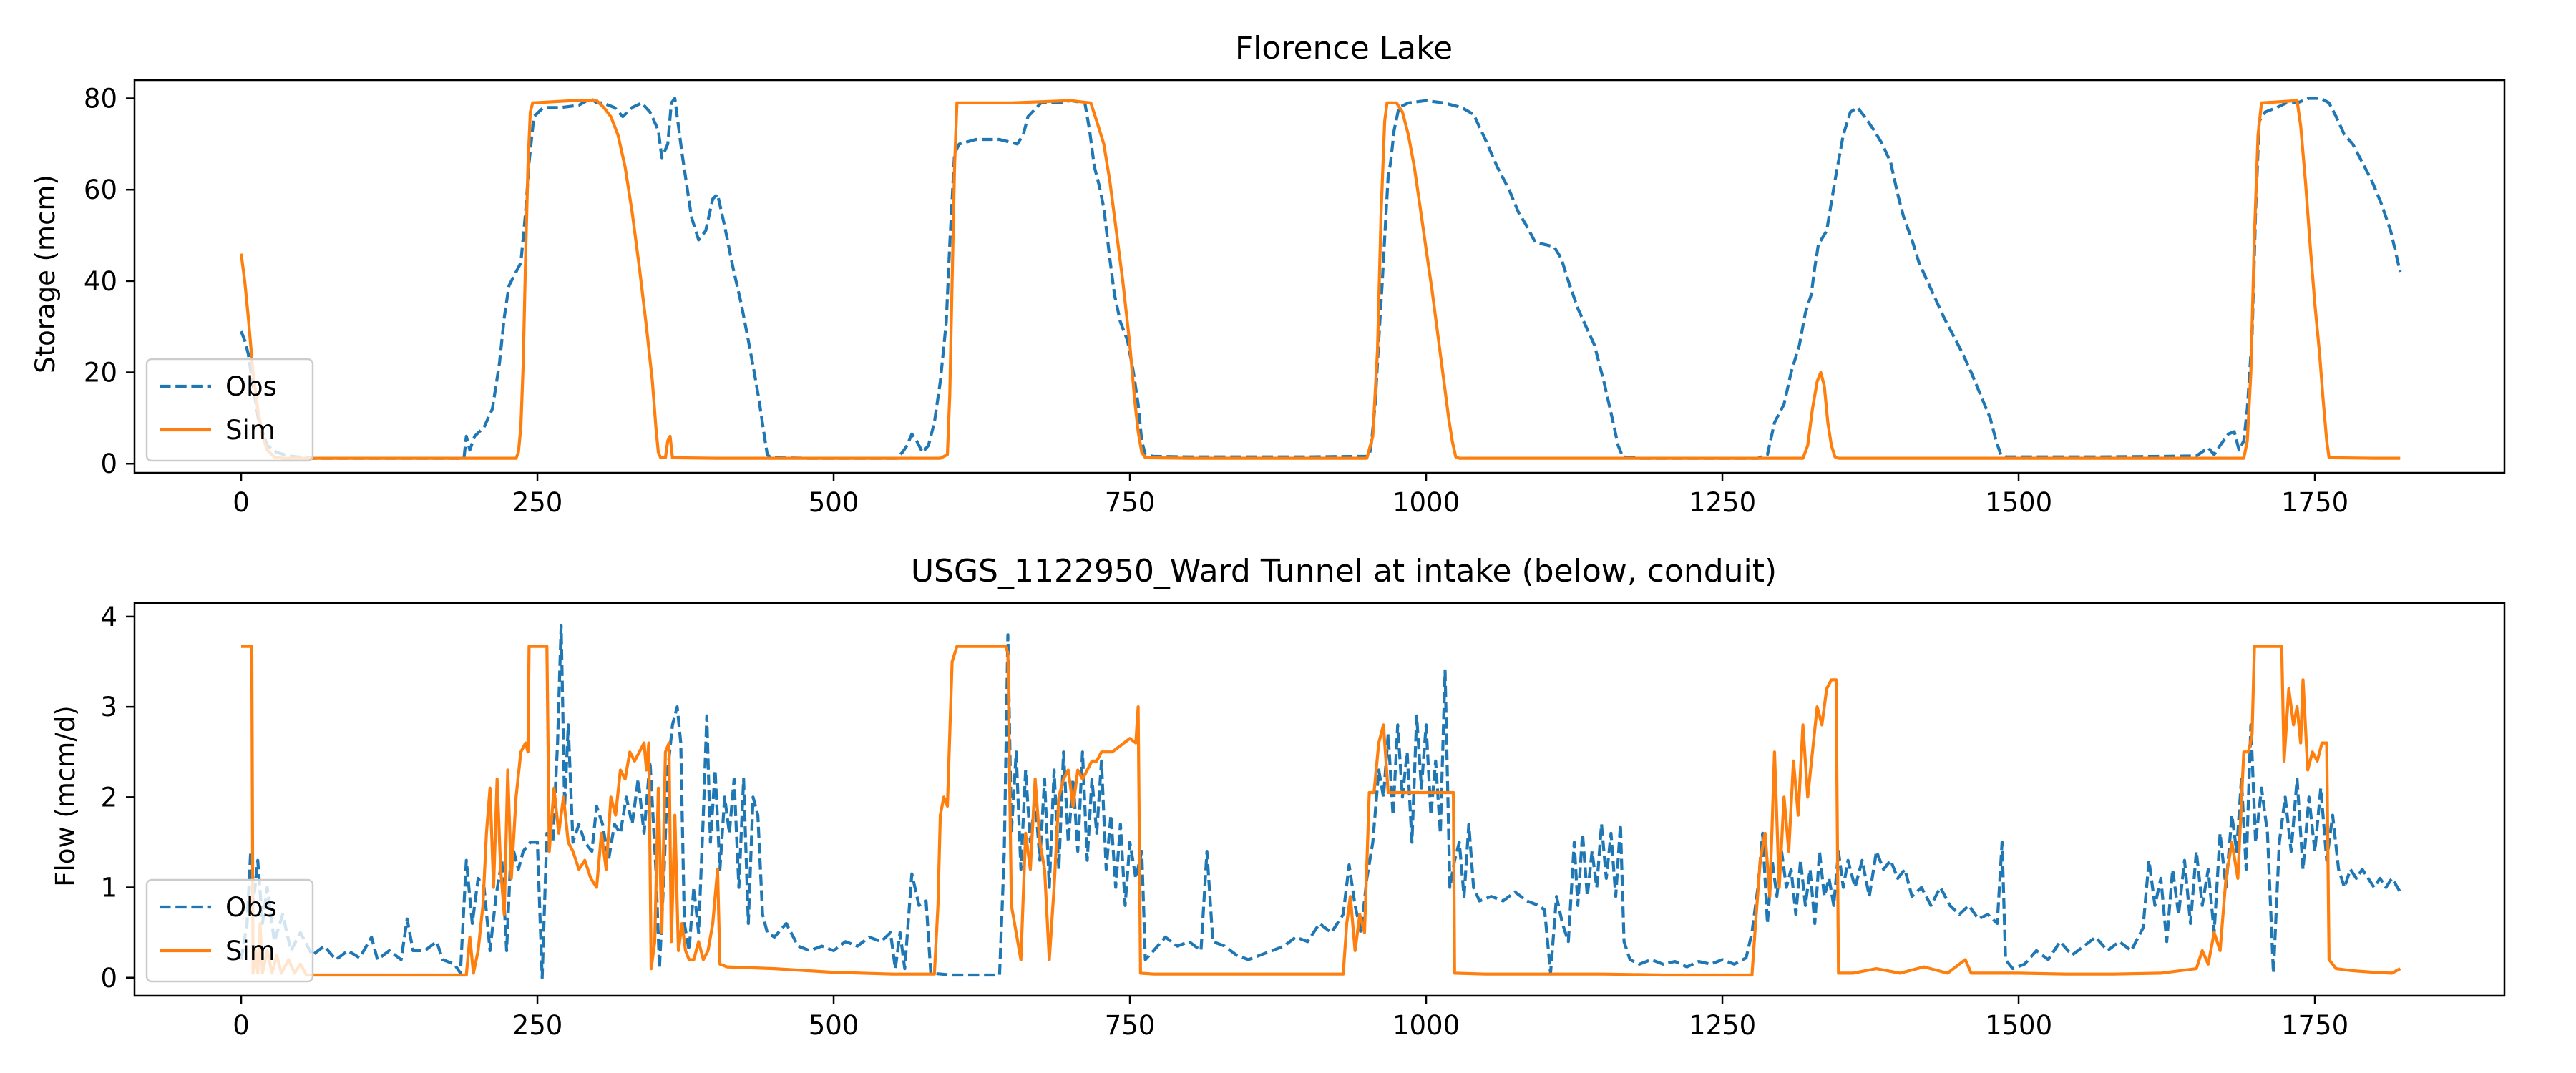 This screenshot has width=2576, height=1073. Describe the element at coordinates (537, 503) in the screenshot. I see `storage-chart-x-tick-label: 250` at that location.